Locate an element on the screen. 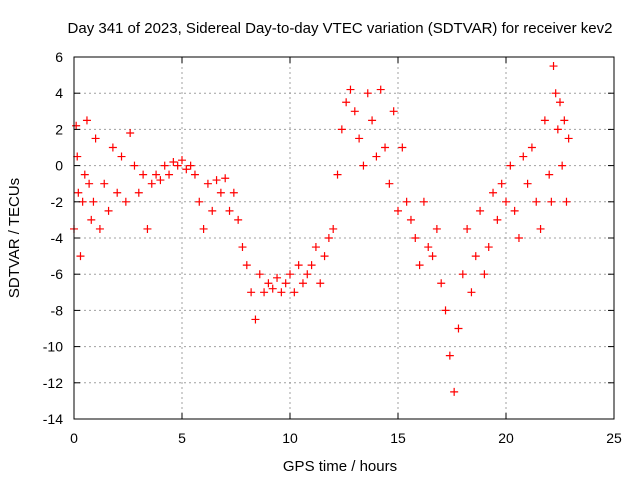 The height and width of the screenshot is (480, 640). y-tick-label: -2 is located at coordinates (57, 202).